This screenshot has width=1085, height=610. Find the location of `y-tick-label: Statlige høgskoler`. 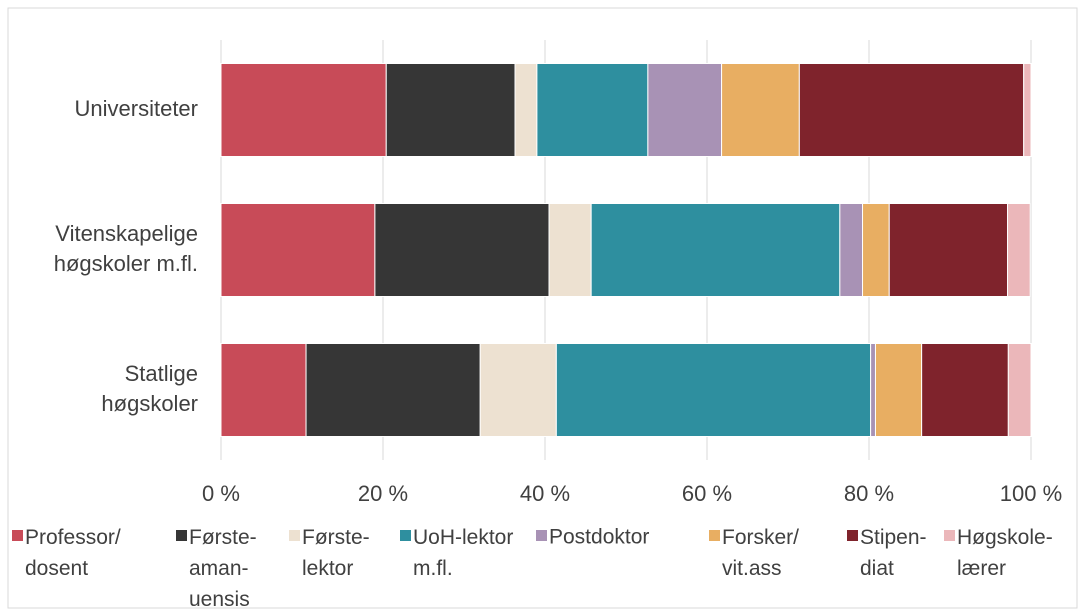

y-tick-label: Statlige høgskoler is located at coordinates (149, 388).